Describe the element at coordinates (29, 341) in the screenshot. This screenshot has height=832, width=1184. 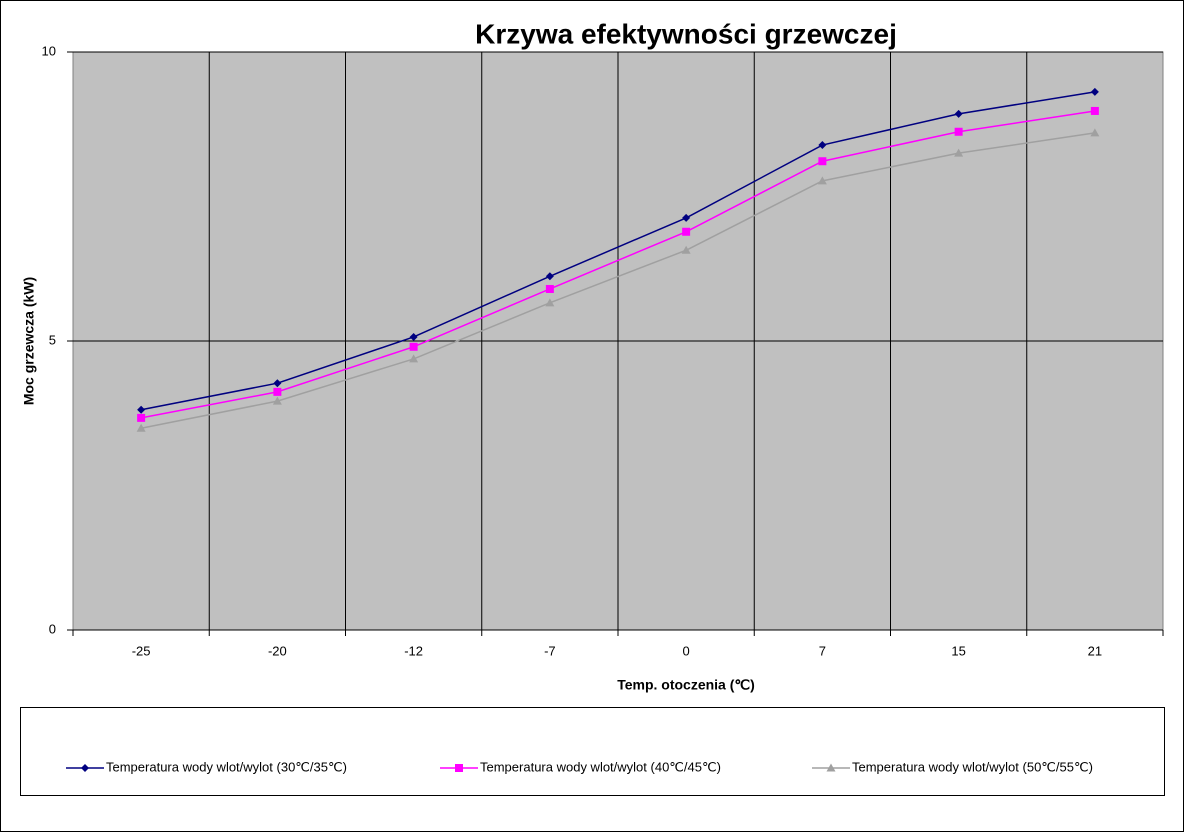
I see `y-axis-label: Moc grzewcza (kW)` at that location.